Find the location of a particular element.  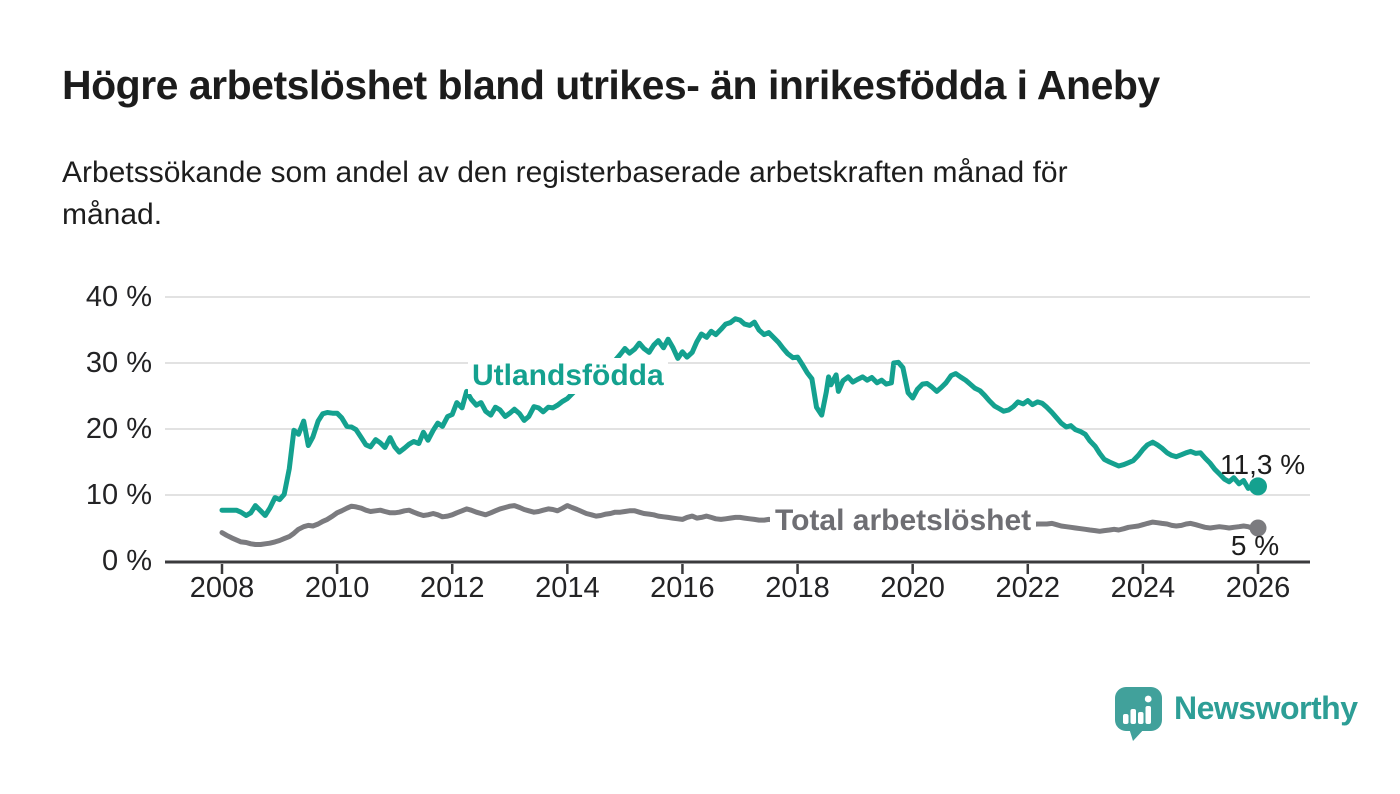

series-end-dot-utlandsfodda is located at coordinates (1258, 486).